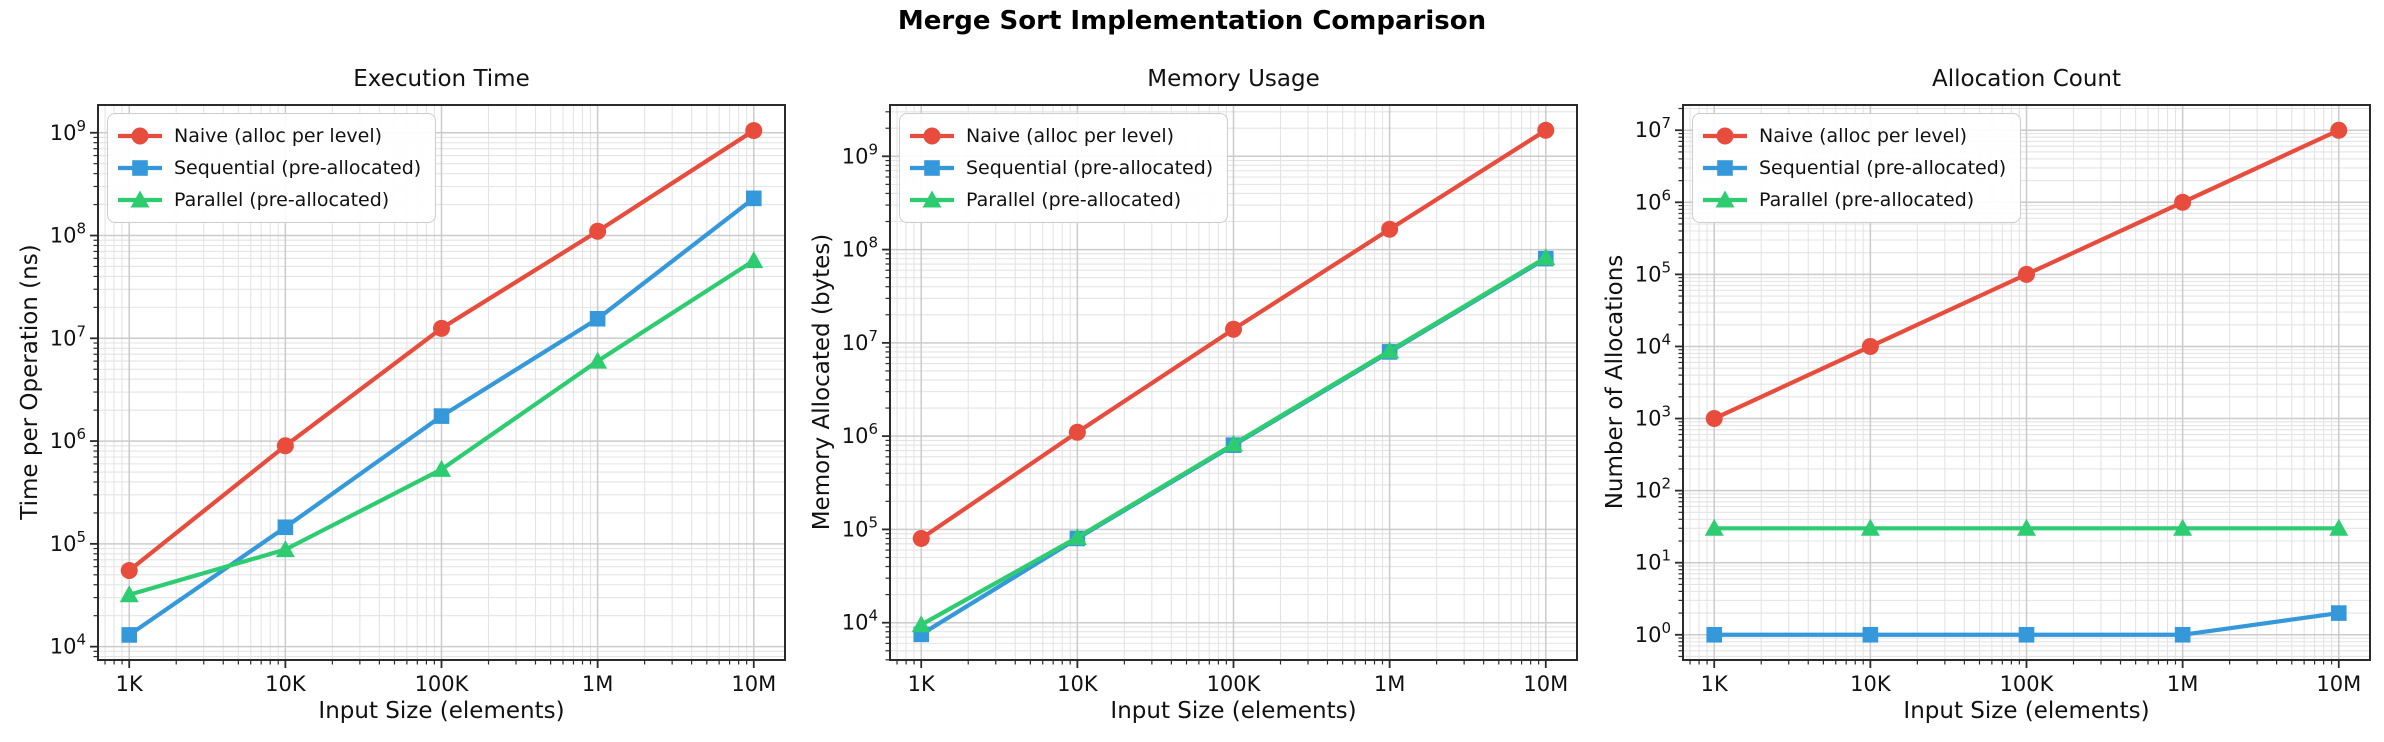 The height and width of the screenshot is (742, 2384). Describe the element at coordinates (68, 234) in the screenshot. I see `y-tick-label: 10⁸` at that location.